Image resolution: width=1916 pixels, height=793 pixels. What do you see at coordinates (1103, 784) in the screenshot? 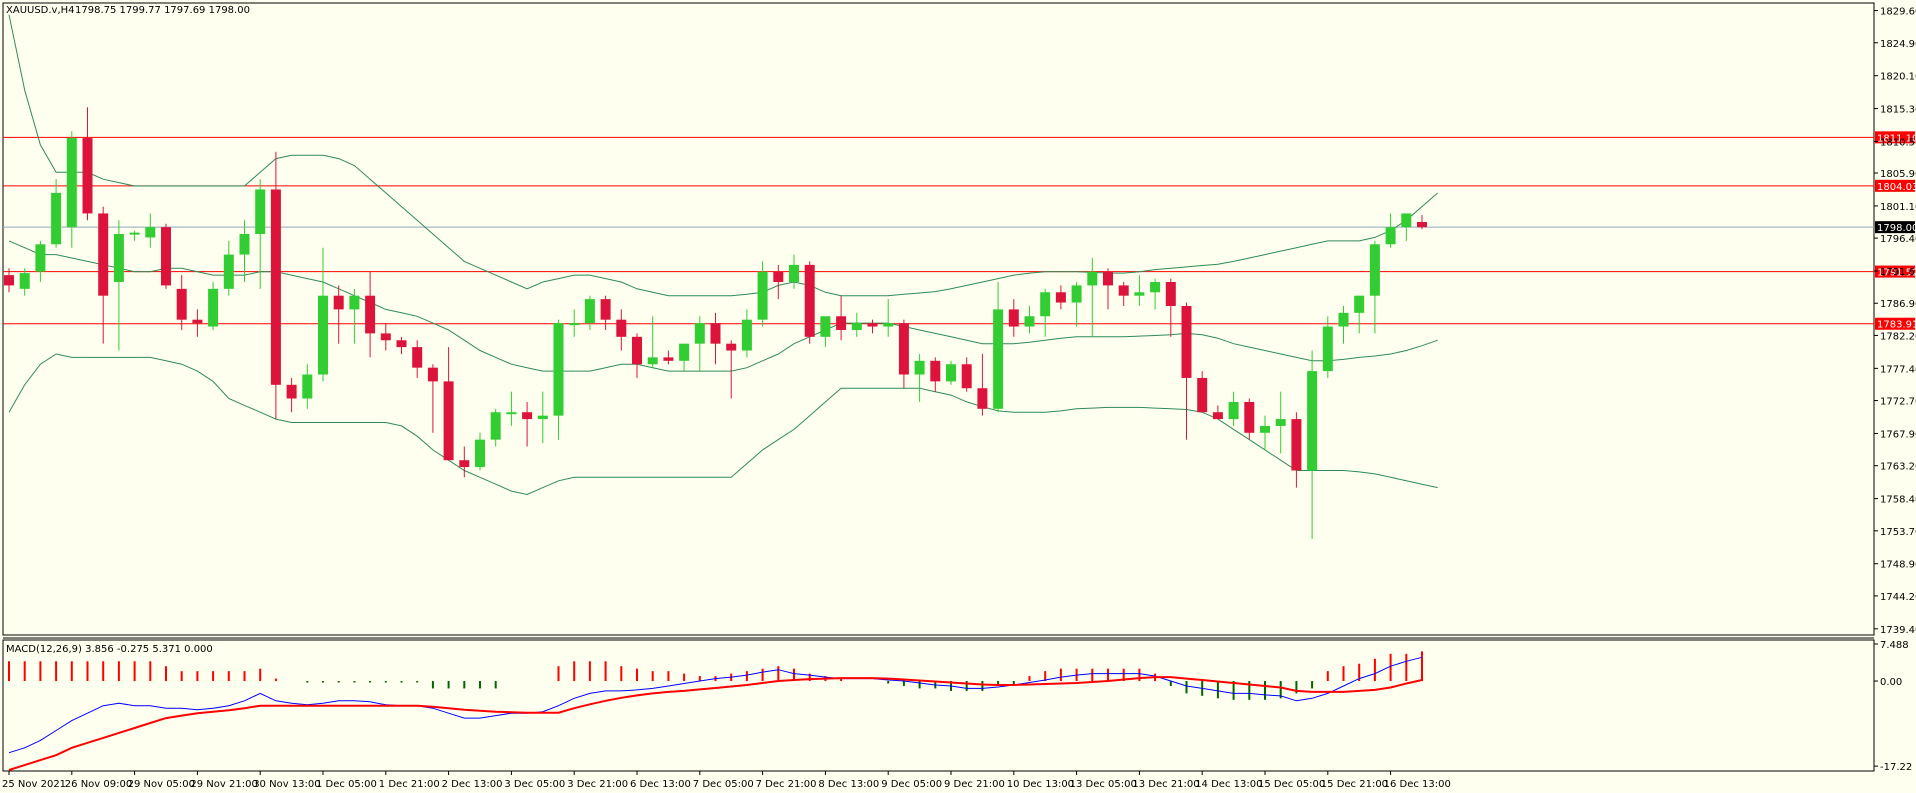
I see `time-axis-label: 13 Dec 05:00` at bounding box center [1103, 784].